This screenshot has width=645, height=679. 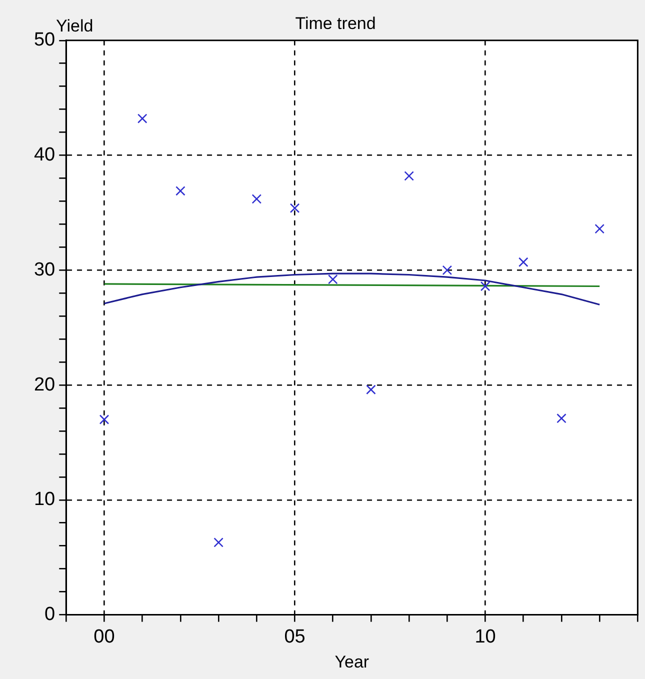 What do you see at coordinates (295, 637) in the screenshot?
I see `x-tick-label: 05` at bounding box center [295, 637].